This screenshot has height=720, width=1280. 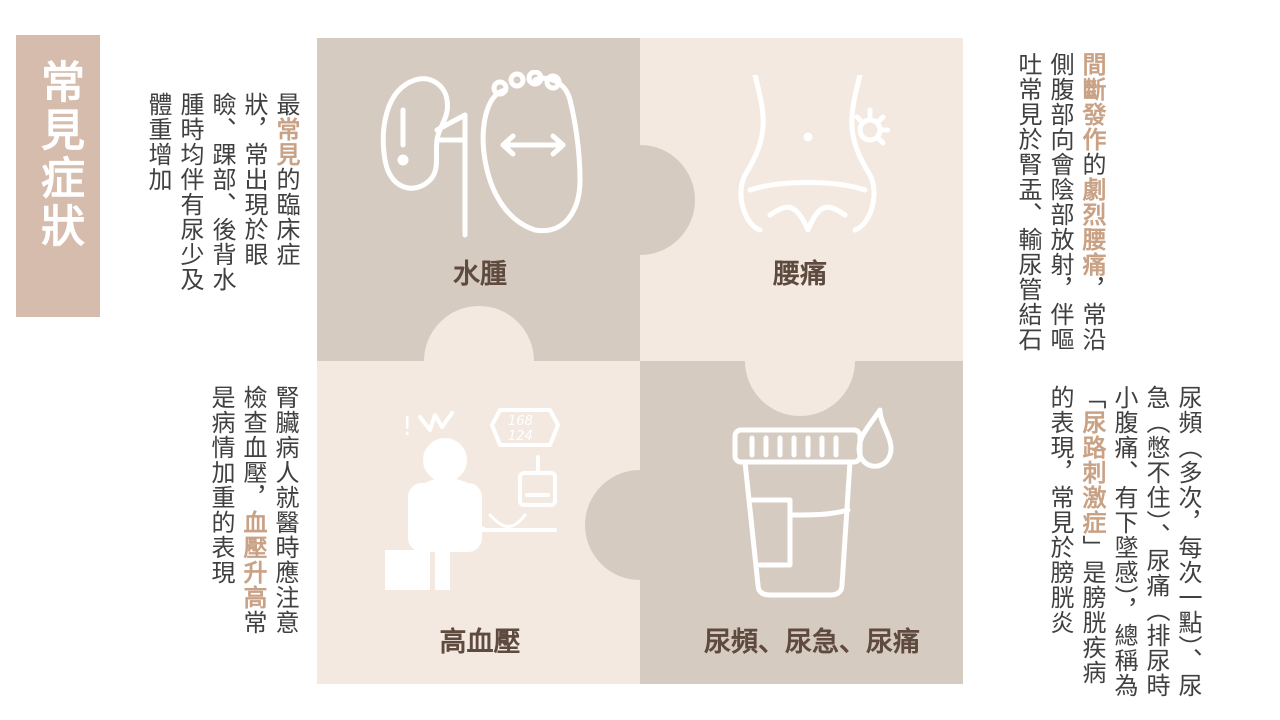 What do you see at coordinates (58, 155) in the screenshot?
I see `page-title: 常見症狀` at bounding box center [58, 155].